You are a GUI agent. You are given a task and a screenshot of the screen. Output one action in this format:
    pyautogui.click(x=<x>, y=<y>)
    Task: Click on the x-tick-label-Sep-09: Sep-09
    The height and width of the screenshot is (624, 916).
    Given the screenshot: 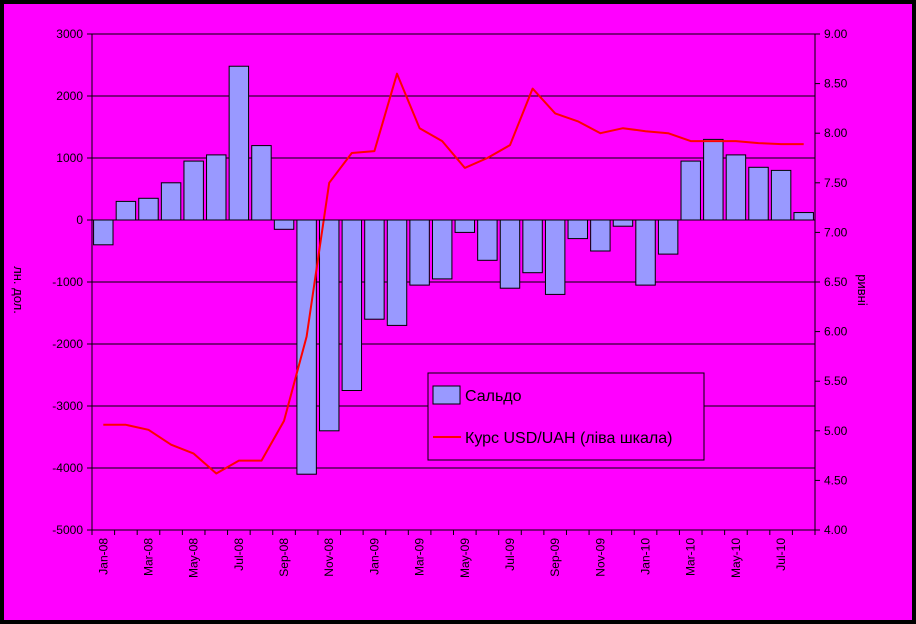 What is the action you would take?
    pyautogui.click(x=555, y=557)
    